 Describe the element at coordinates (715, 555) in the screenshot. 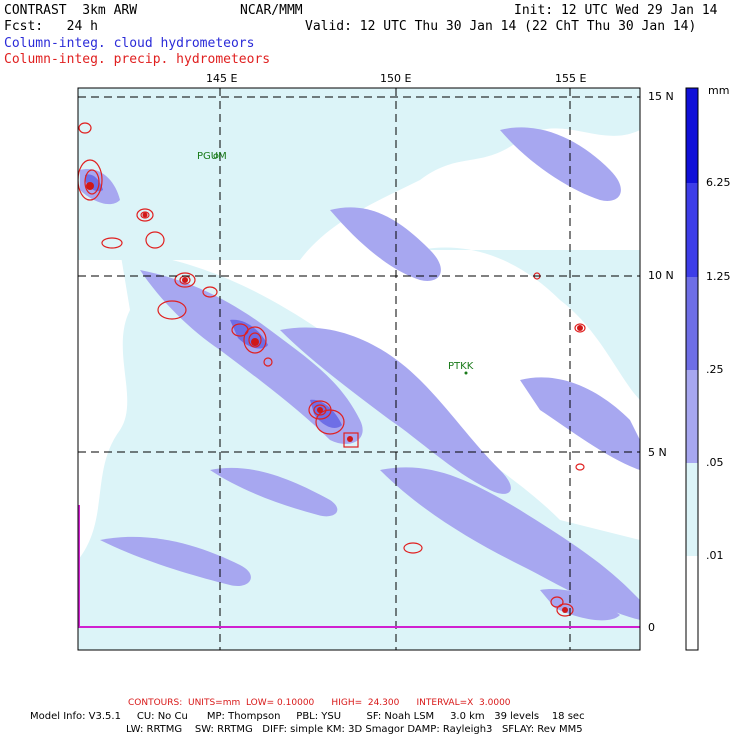

I see `colorbar-label-0-01: .01` at that location.